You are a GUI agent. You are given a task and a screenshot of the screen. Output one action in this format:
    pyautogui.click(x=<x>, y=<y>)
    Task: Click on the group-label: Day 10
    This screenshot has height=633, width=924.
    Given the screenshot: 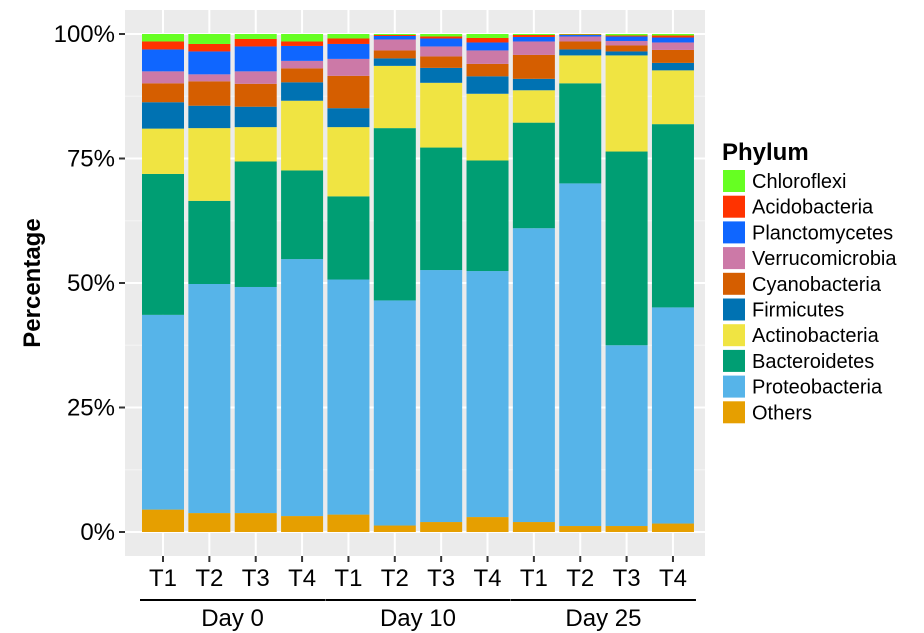 What is the action you would take?
    pyautogui.click(x=418, y=618)
    